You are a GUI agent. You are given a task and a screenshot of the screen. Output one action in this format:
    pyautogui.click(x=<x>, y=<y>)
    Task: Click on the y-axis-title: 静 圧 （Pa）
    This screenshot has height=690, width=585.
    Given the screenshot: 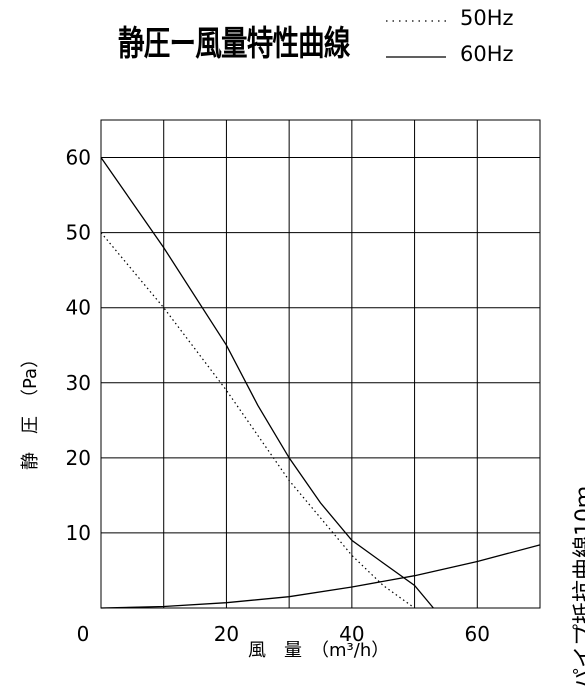 What is the action you would take?
    pyautogui.click(x=30, y=409)
    